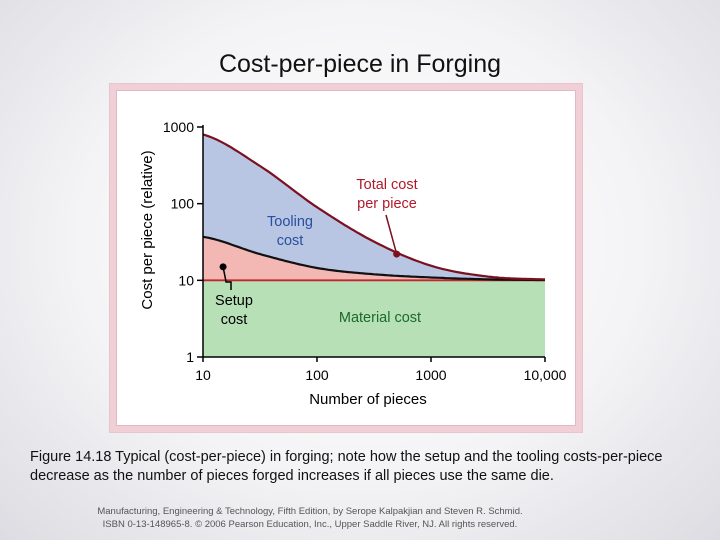  I want to click on material-cost-label: Material cost, so click(380, 318).